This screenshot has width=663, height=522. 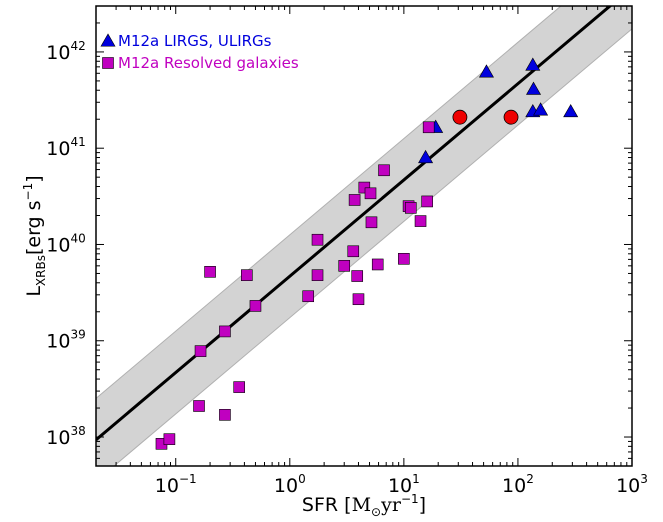 What do you see at coordinates (65, 243) in the screenshot?
I see `y-tick-label: 1040` at bounding box center [65, 243].